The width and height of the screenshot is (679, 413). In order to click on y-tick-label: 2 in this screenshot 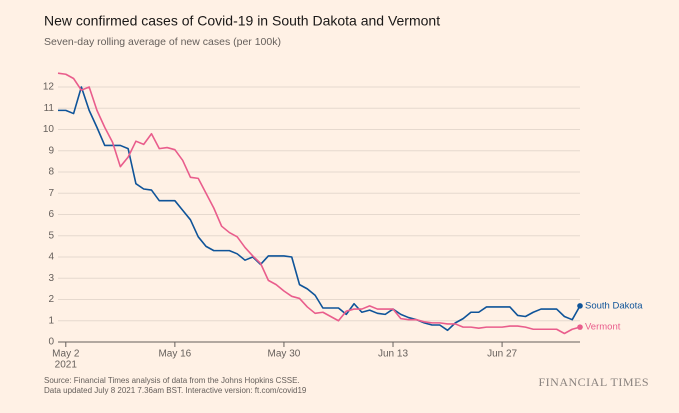, I will do `click(51, 299)`.